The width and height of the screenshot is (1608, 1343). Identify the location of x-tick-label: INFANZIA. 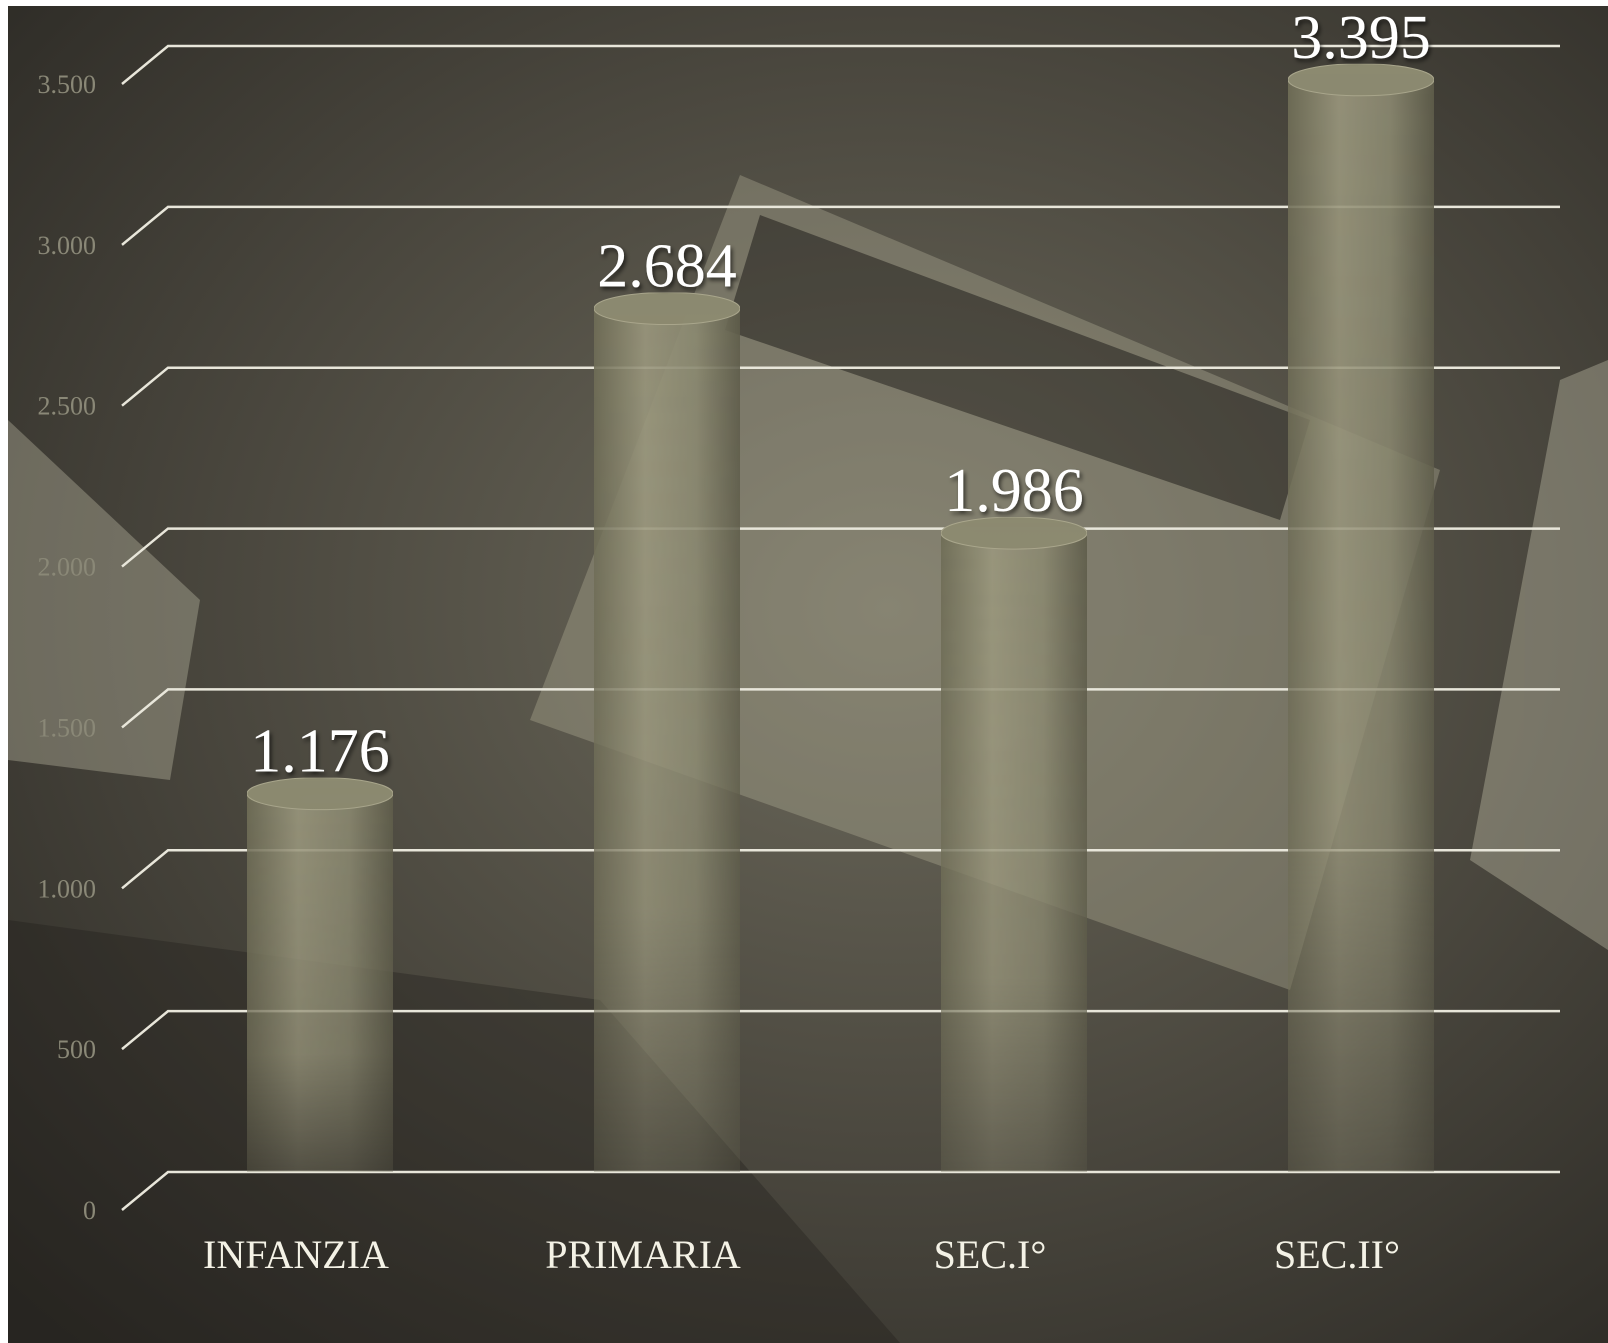
(296, 1254).